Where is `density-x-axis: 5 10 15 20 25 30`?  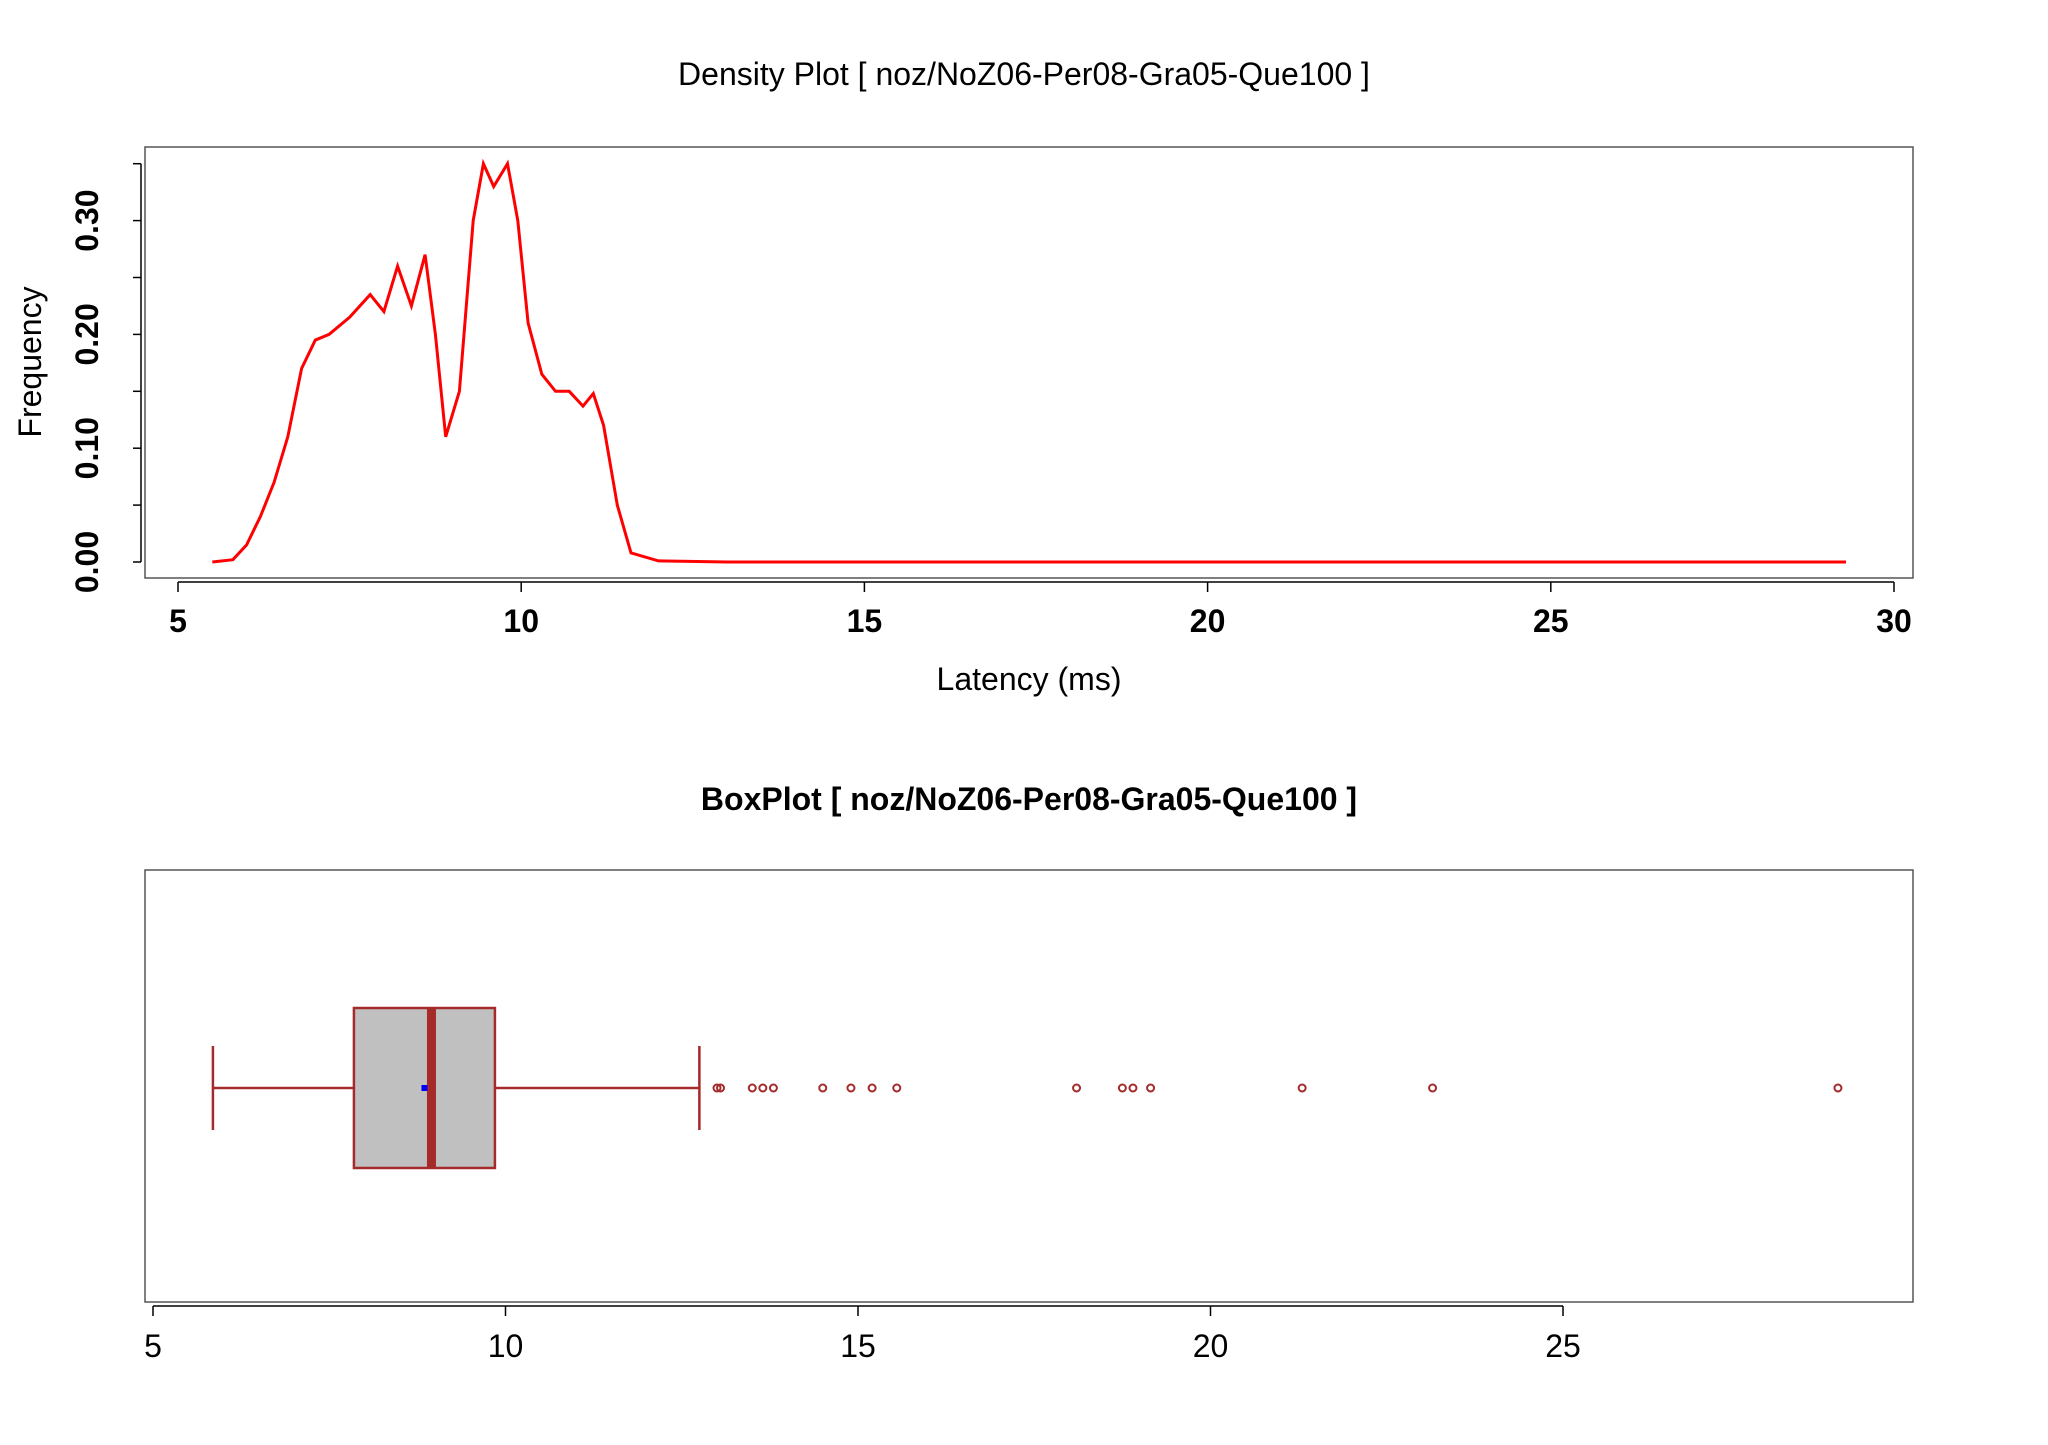 density-x-axis: 5 10 15 20 25 30 is located at coordinates (1040, 610).